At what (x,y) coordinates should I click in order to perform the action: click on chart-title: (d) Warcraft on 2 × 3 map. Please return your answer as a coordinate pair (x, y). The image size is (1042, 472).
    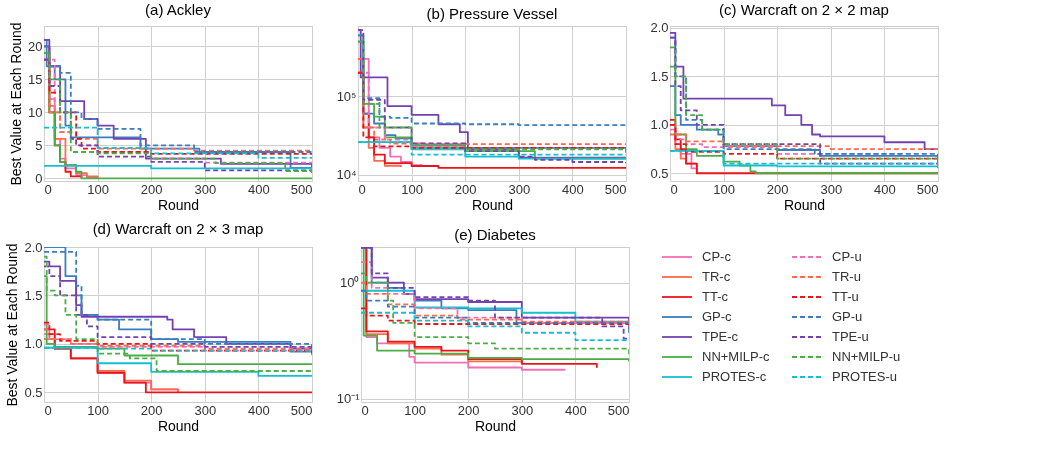
    Looking at the image, I should click on (178, 228).